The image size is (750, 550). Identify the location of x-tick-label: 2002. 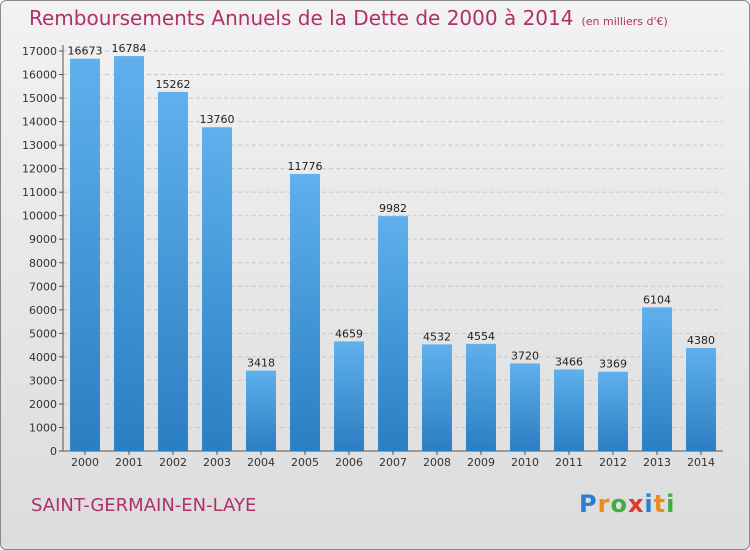
(173, 462).